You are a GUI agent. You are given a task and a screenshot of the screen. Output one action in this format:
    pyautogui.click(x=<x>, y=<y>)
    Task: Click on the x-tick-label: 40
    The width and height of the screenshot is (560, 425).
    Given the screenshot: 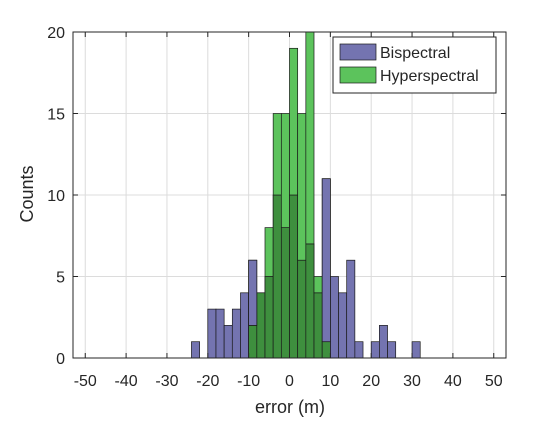 What is the action you would take?
    pyautogui.click(x=453, y=381)
    